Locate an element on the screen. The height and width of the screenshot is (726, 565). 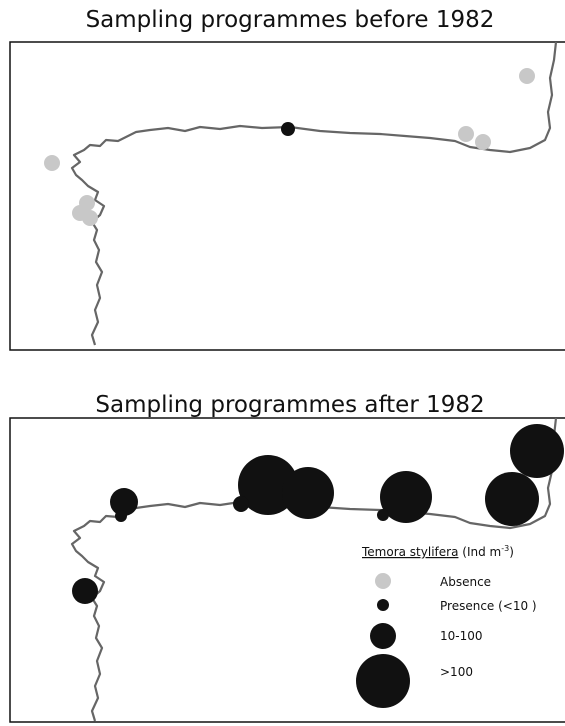
unit-close: ) is located at coordinates (511, 552).